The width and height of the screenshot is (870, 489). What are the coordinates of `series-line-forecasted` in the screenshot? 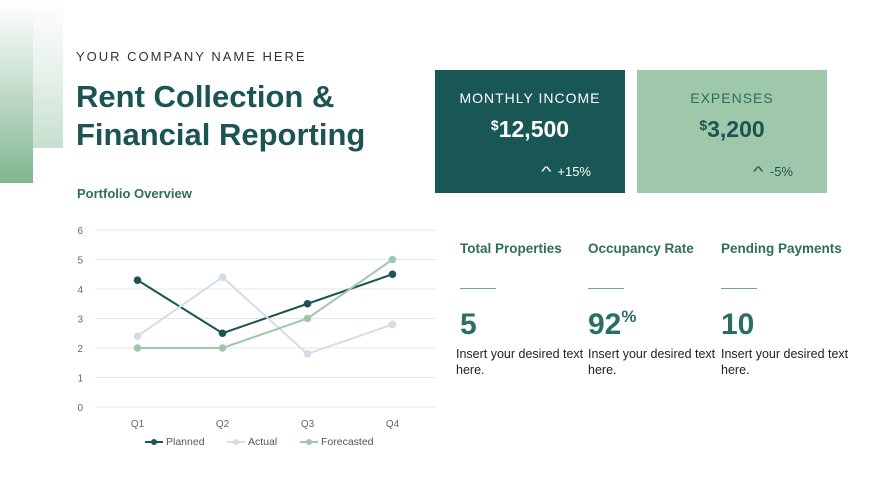 It's located at (265, 303).